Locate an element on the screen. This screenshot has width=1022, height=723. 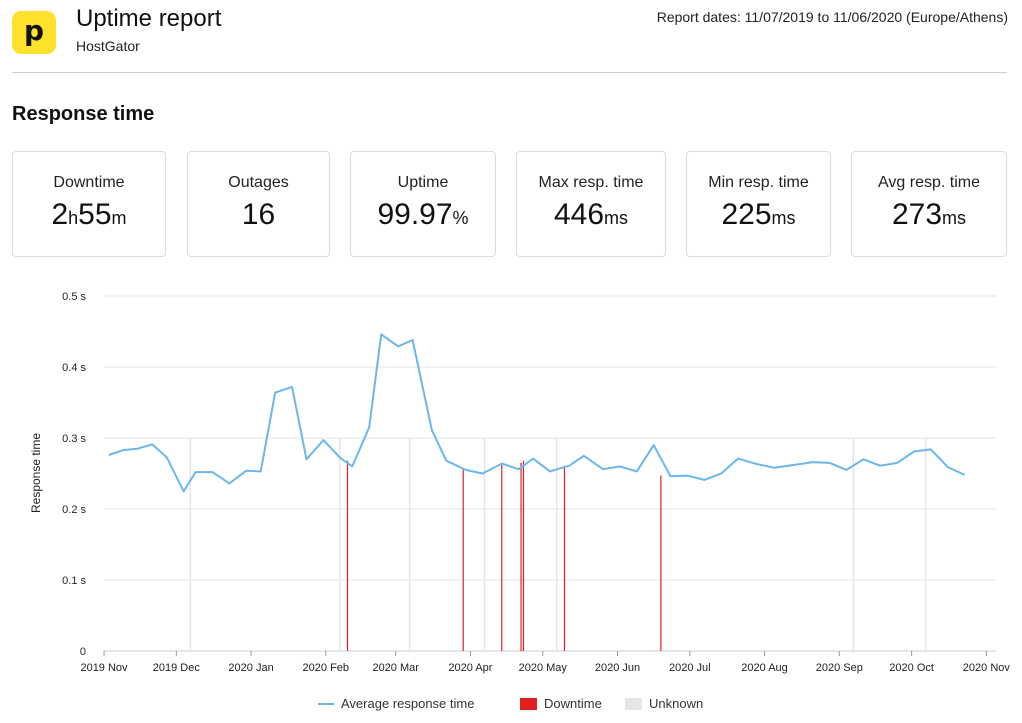
y-tick-labels: 0 0.1 s 0.2 s 0.3 s 0.4 s 0.5 s is located at coordinates (74, 474).